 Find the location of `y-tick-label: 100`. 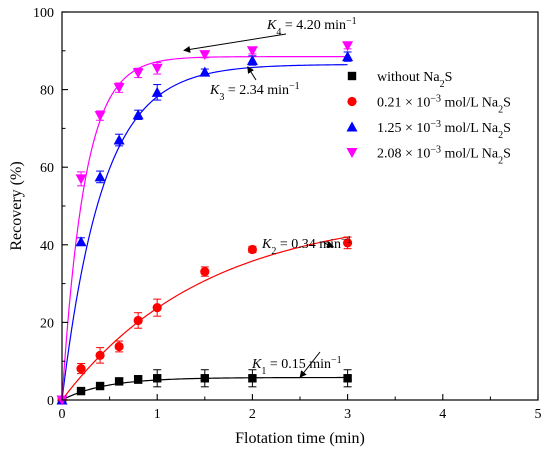

y-tick-label: 100 is located at coordinates (43, 13).